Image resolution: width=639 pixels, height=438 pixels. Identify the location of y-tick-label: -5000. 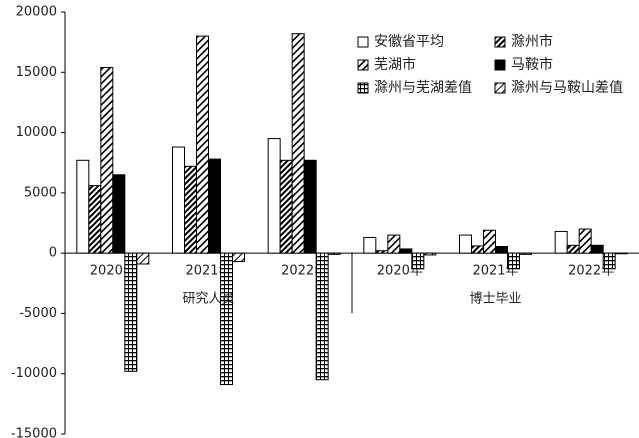
(38, 313).